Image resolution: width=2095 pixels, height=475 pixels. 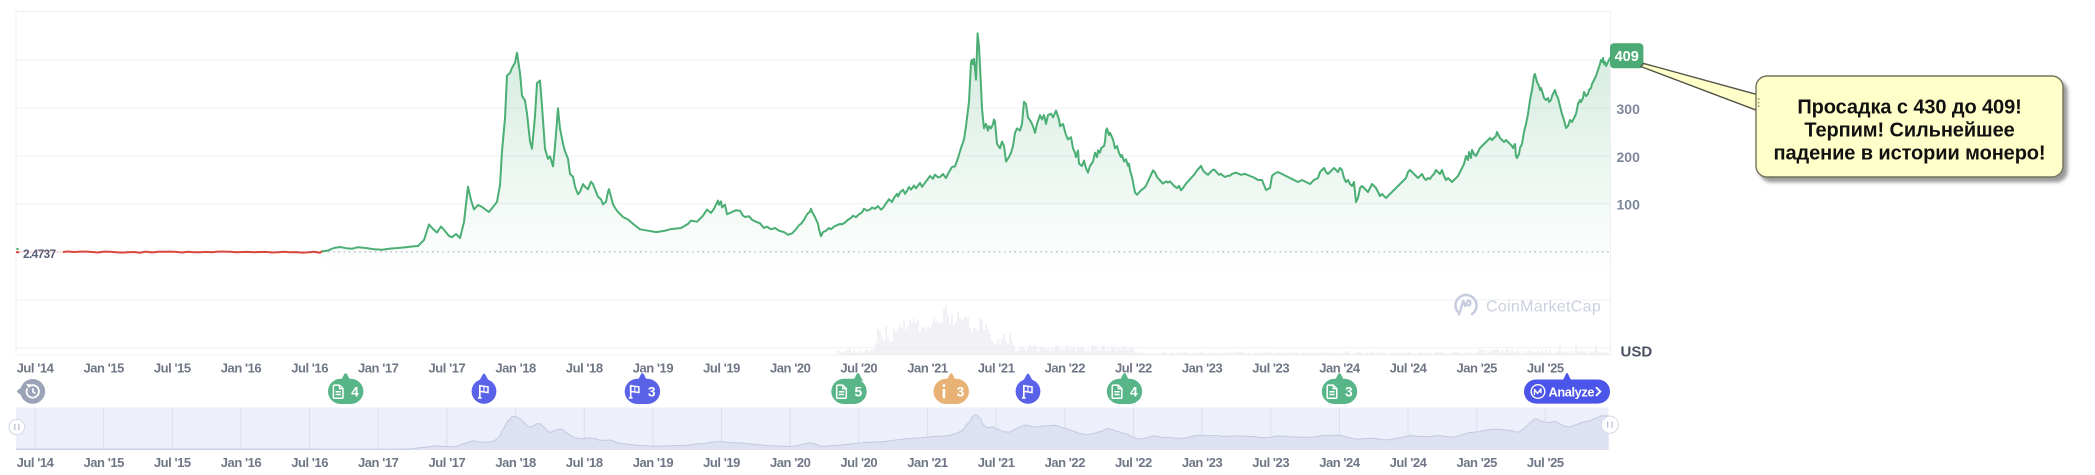 What do you see at coordinates (1627, 57) in the screenshot?
I see `svg-text: 409` at bounding box center [1627, 57].